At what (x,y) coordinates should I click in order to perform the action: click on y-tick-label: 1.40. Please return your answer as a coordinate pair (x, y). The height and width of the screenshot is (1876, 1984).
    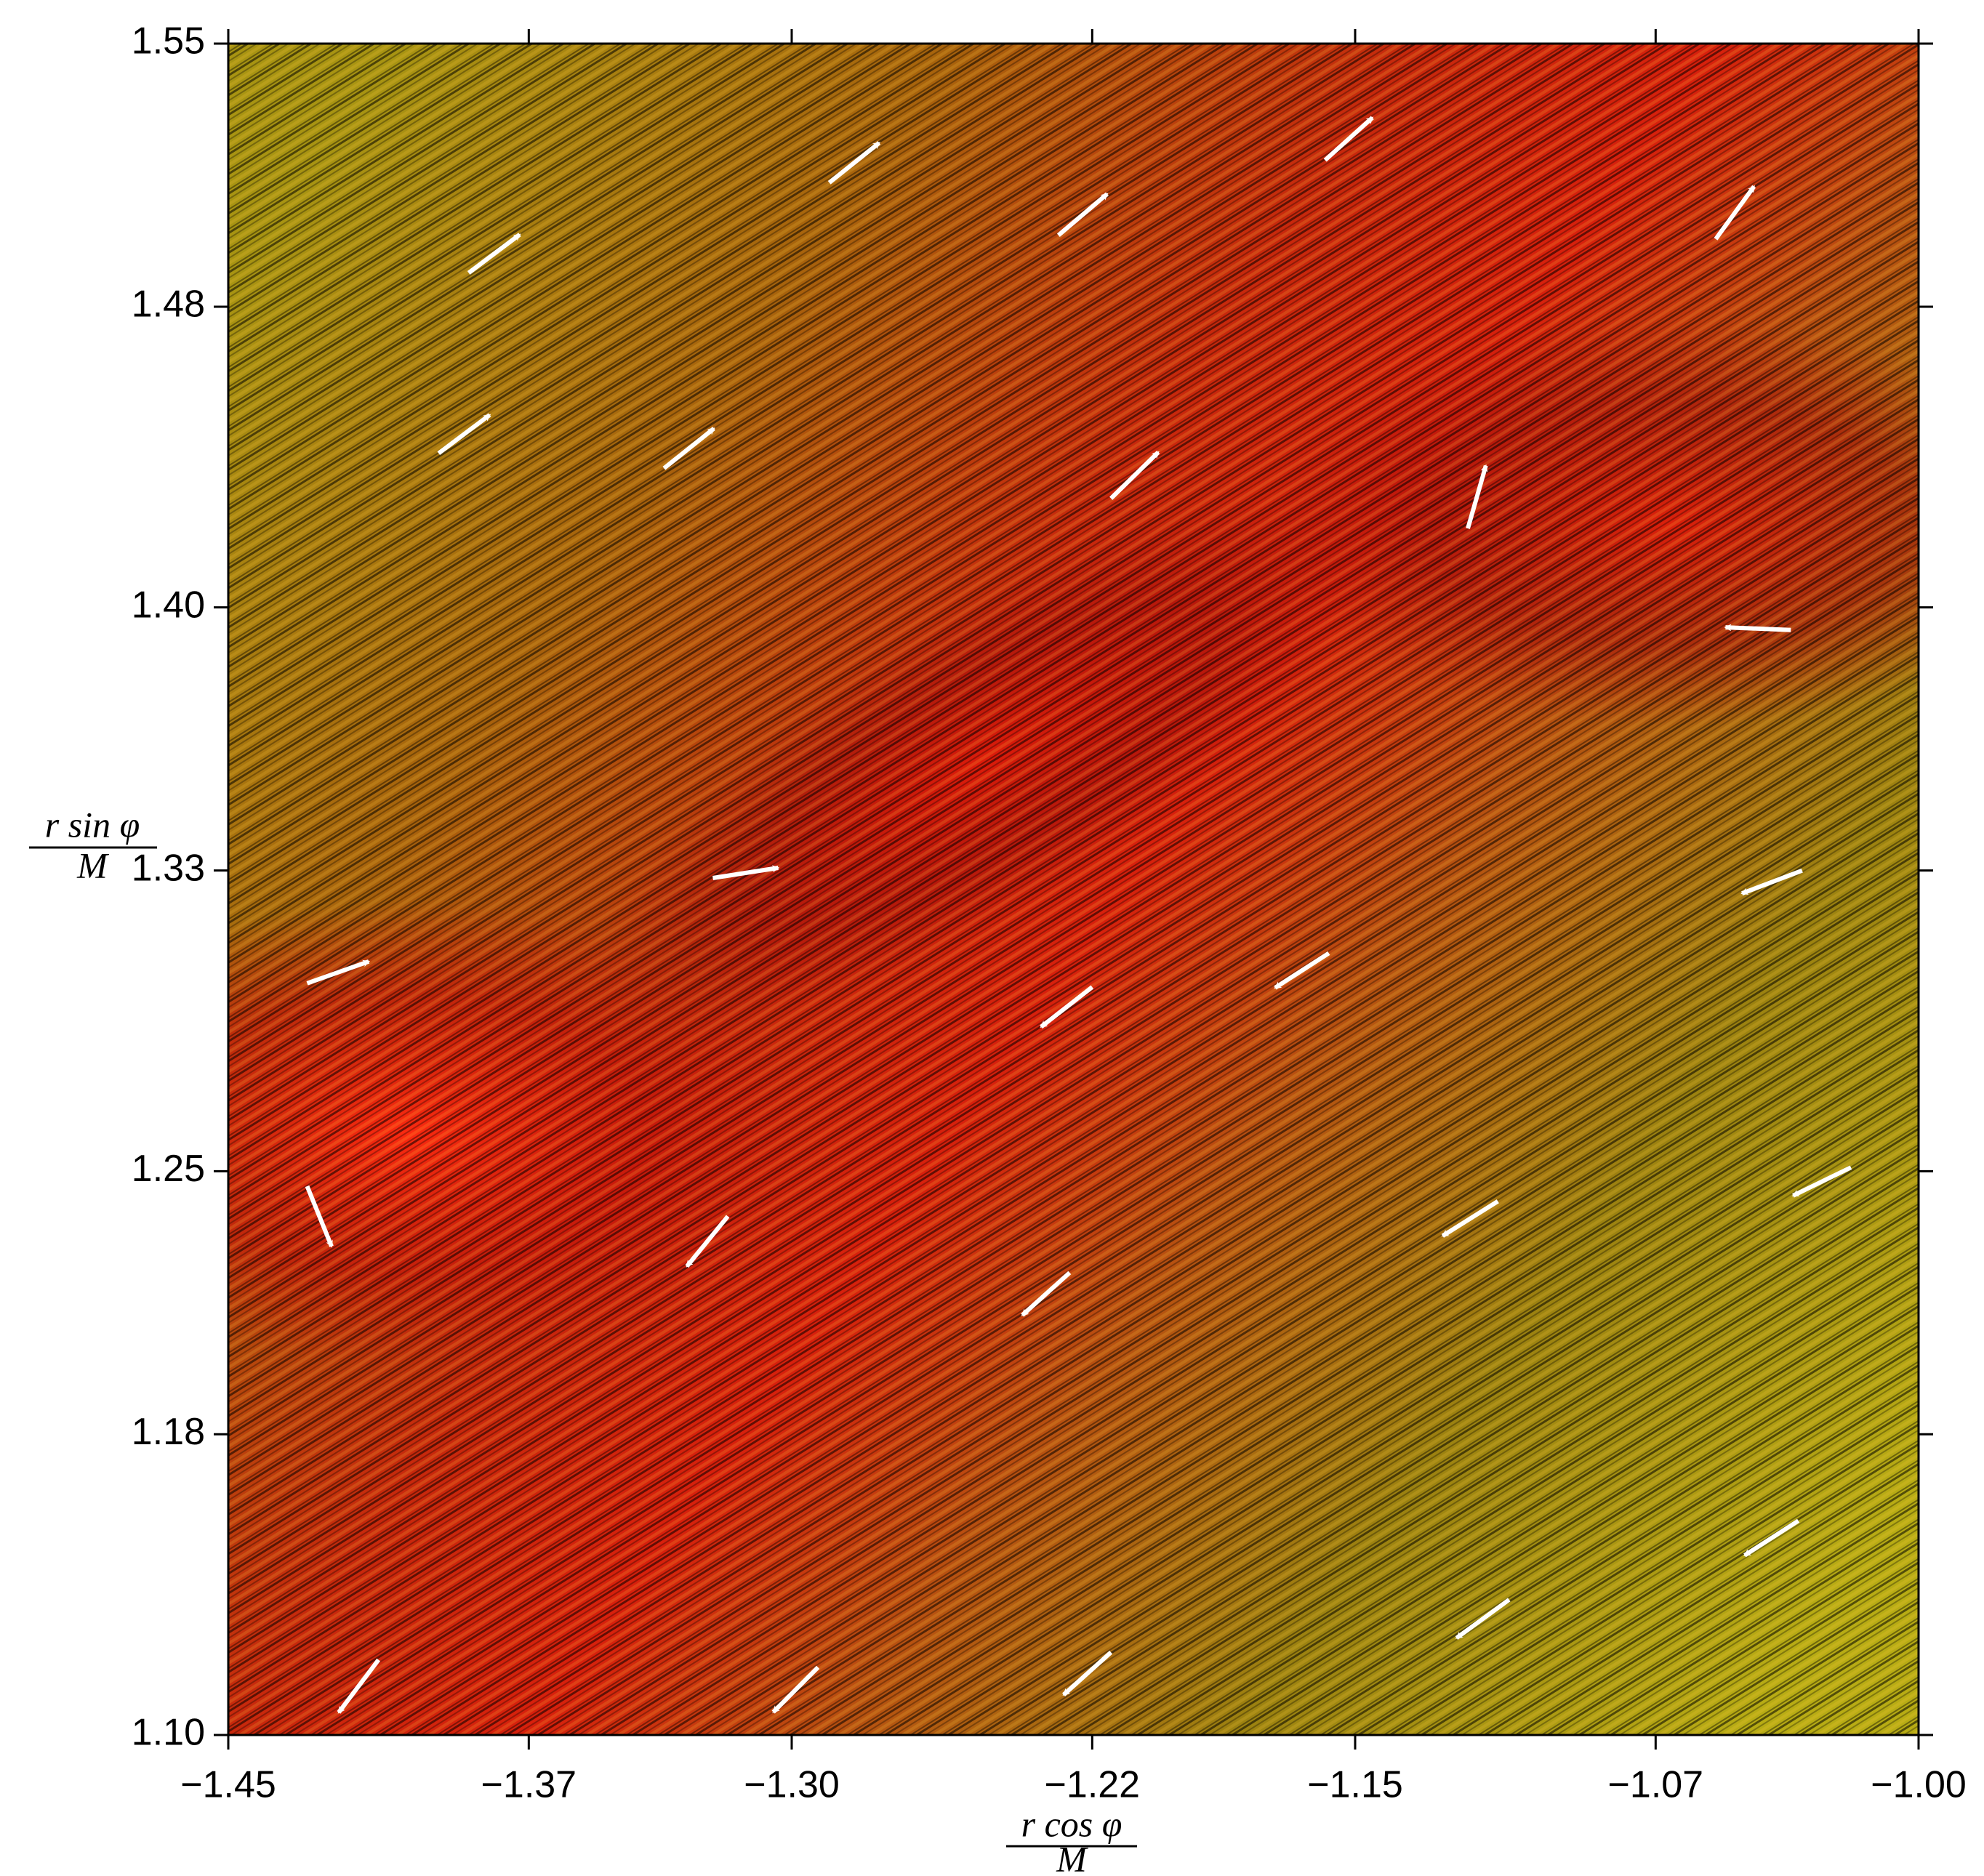
    Looking at the image, I should click on (168, 605).